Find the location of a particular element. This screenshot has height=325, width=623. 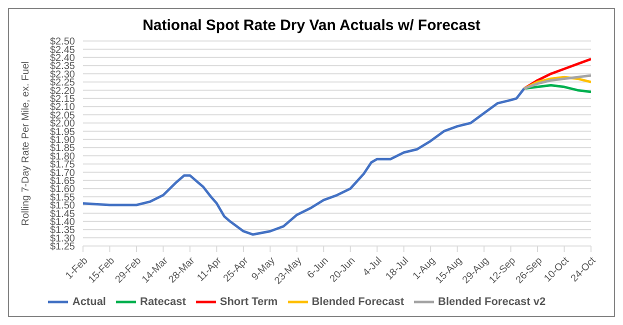

y-axis-title: Rolling 7-Day Rate Per Mile, ex. Fuel is located at coordinates (26, 143).